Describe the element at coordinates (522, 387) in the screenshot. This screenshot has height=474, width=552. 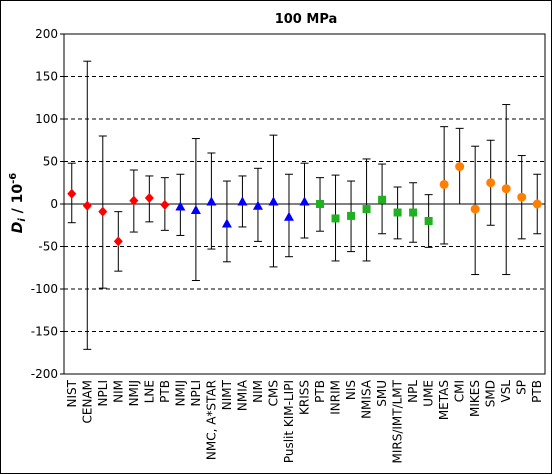
I see `x-tick-label: SP` at that location.